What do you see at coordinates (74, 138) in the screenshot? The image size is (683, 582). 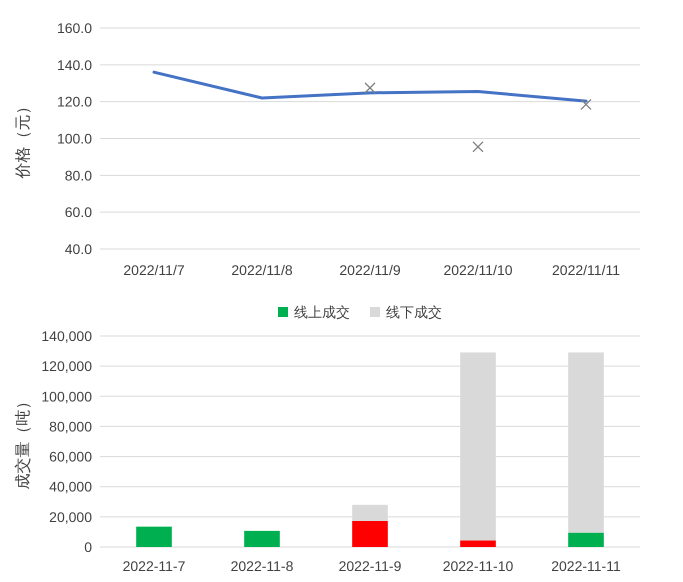 I see `y-tick-label: 100.0` at bounding box center [74, 138].